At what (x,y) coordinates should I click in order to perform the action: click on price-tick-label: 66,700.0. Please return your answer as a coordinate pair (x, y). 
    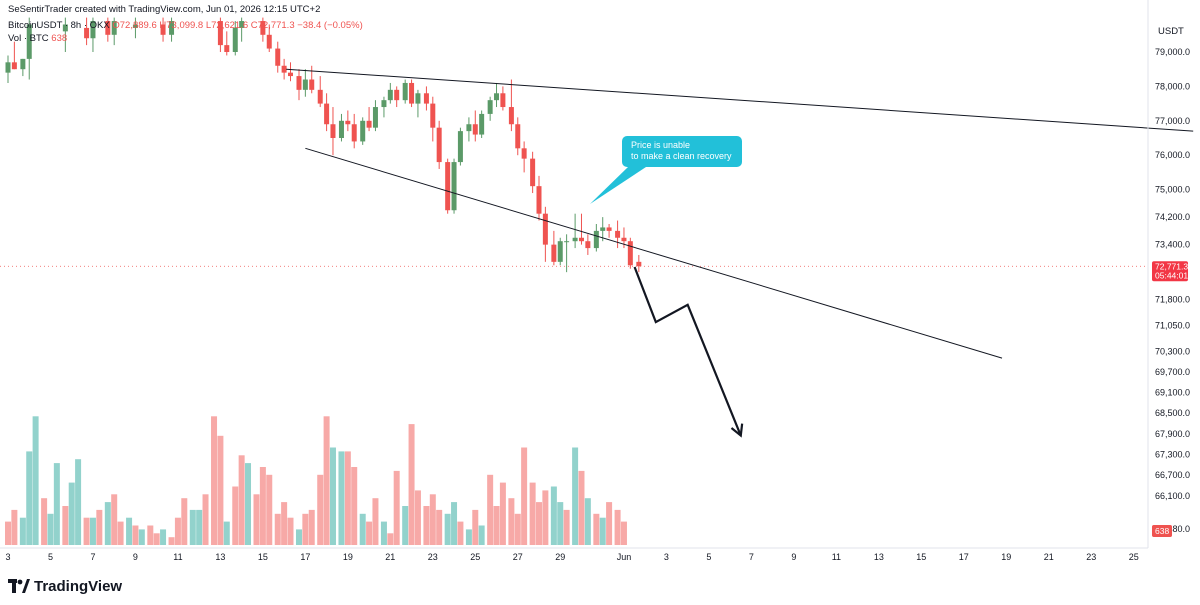
    Looking at the image, I should click on (1172, 475).